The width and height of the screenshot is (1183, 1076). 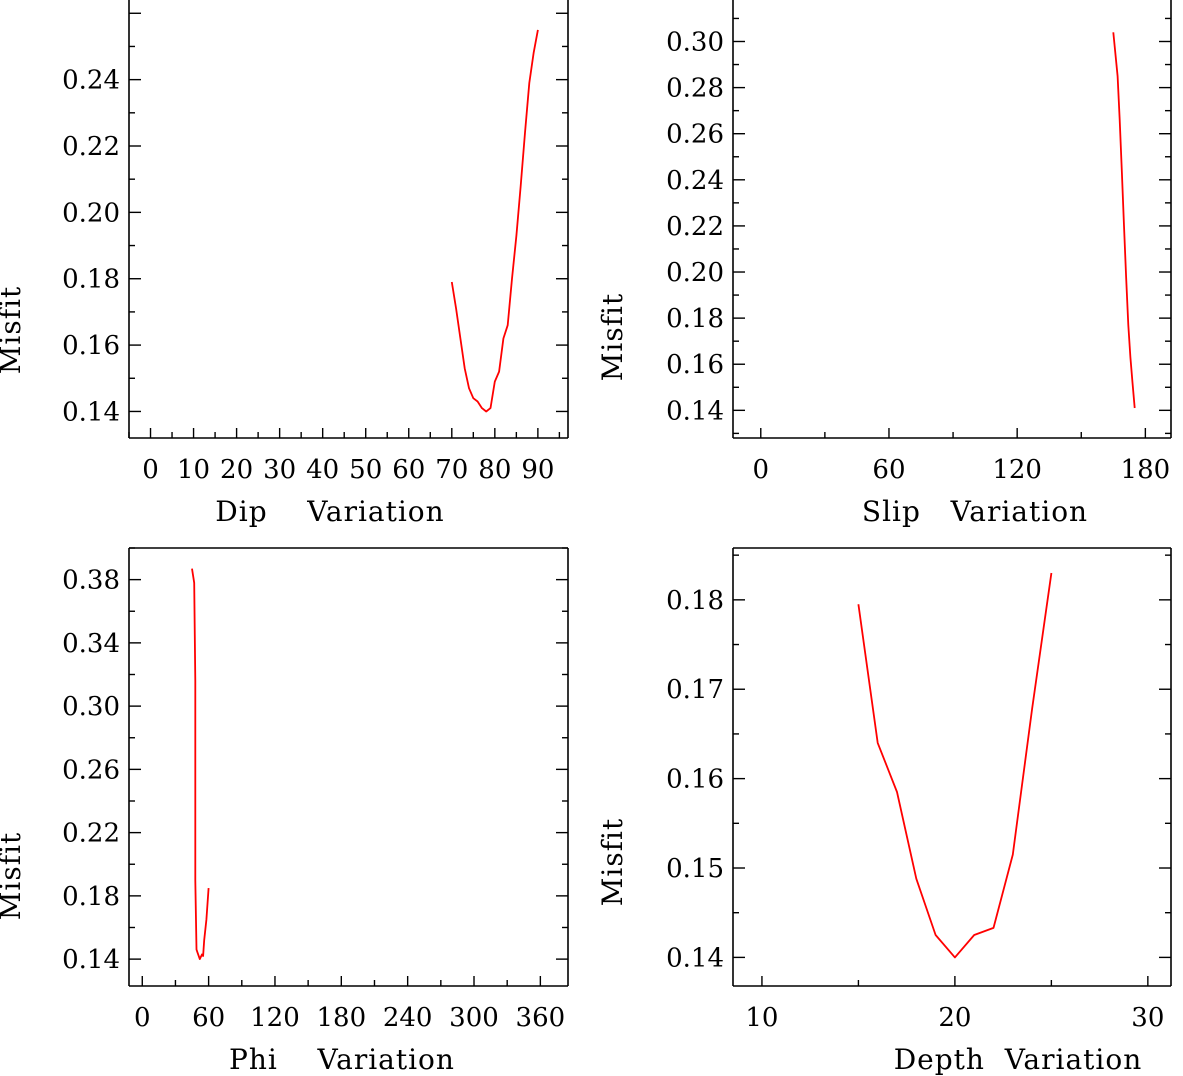 What do you see at coordinates (1124, 220) in the screenshot?
I see `slip-misfit-line` at bounding box center [1124, 220].